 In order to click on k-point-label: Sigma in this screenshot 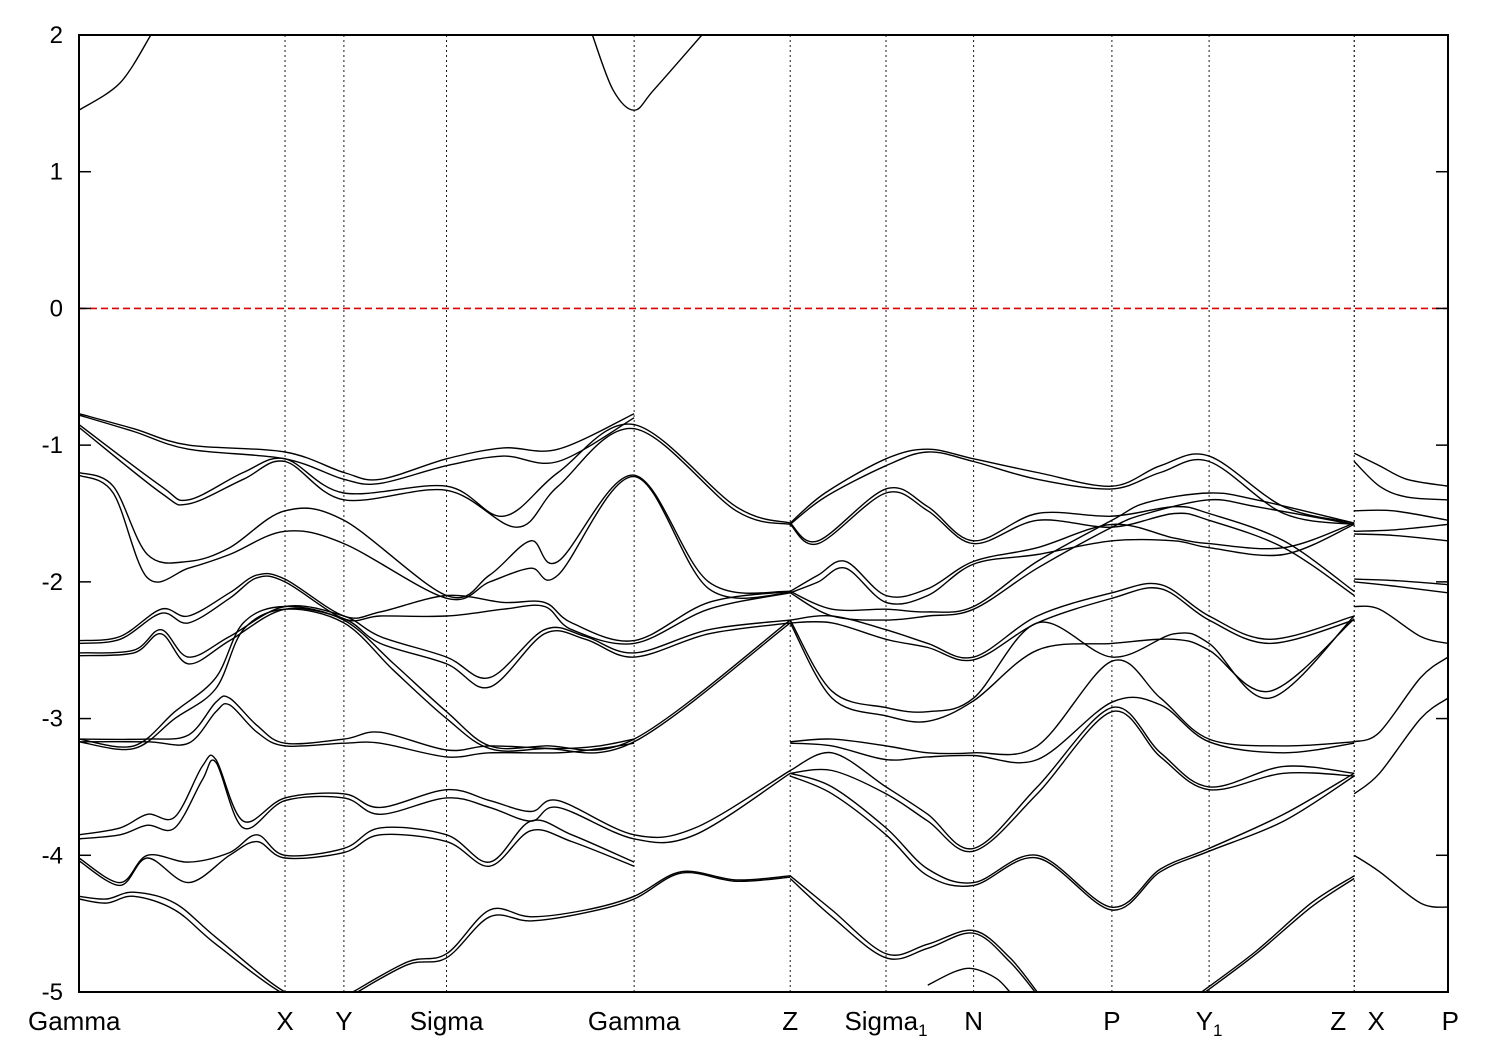, I will do `click(447, 1021)`.